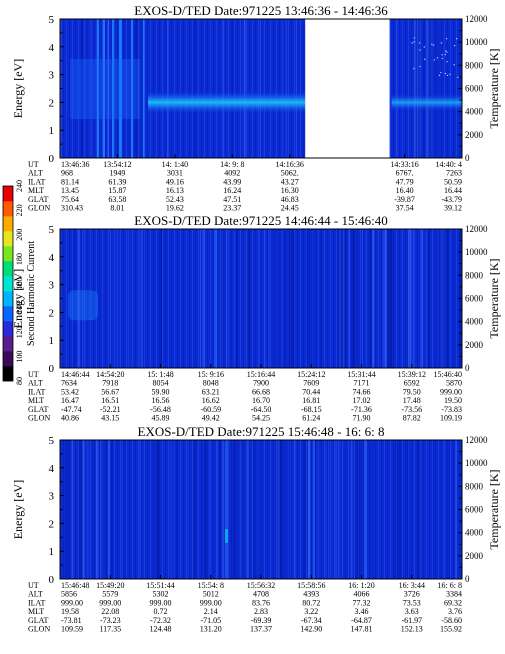  What do you see at coordinates (290, 208) in the screenshot?
I see `orbit-value: 24.45` at bounding box center [290, 208].